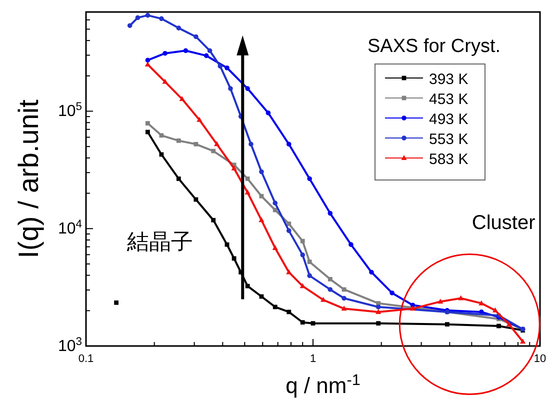 The height and width of the screenshot is (401, 547). I want to click on annotation: 結晶子, so click(159, 241).